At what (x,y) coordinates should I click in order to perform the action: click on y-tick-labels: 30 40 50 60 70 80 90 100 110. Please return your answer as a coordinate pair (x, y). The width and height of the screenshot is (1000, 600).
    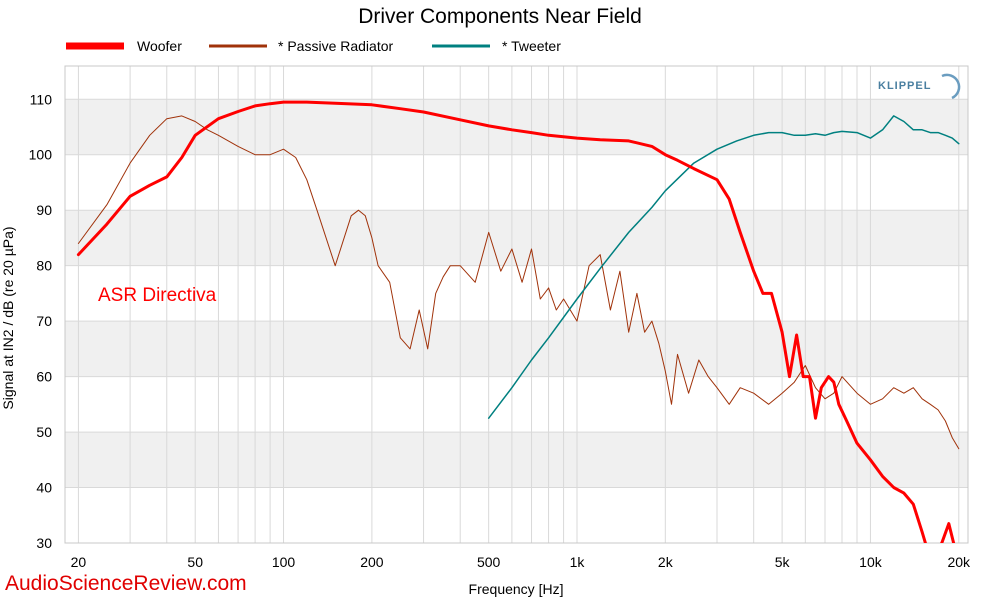
    Looking at the image, I should click on (41, 321).